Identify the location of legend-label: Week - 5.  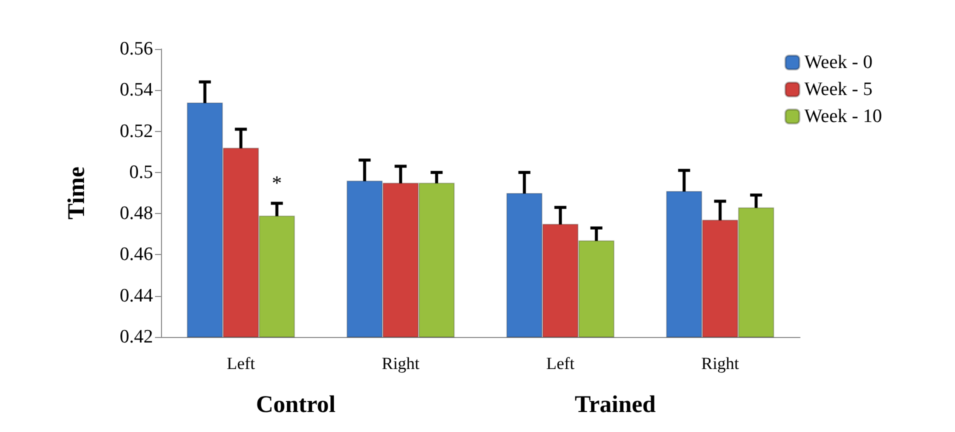
(838, 89).